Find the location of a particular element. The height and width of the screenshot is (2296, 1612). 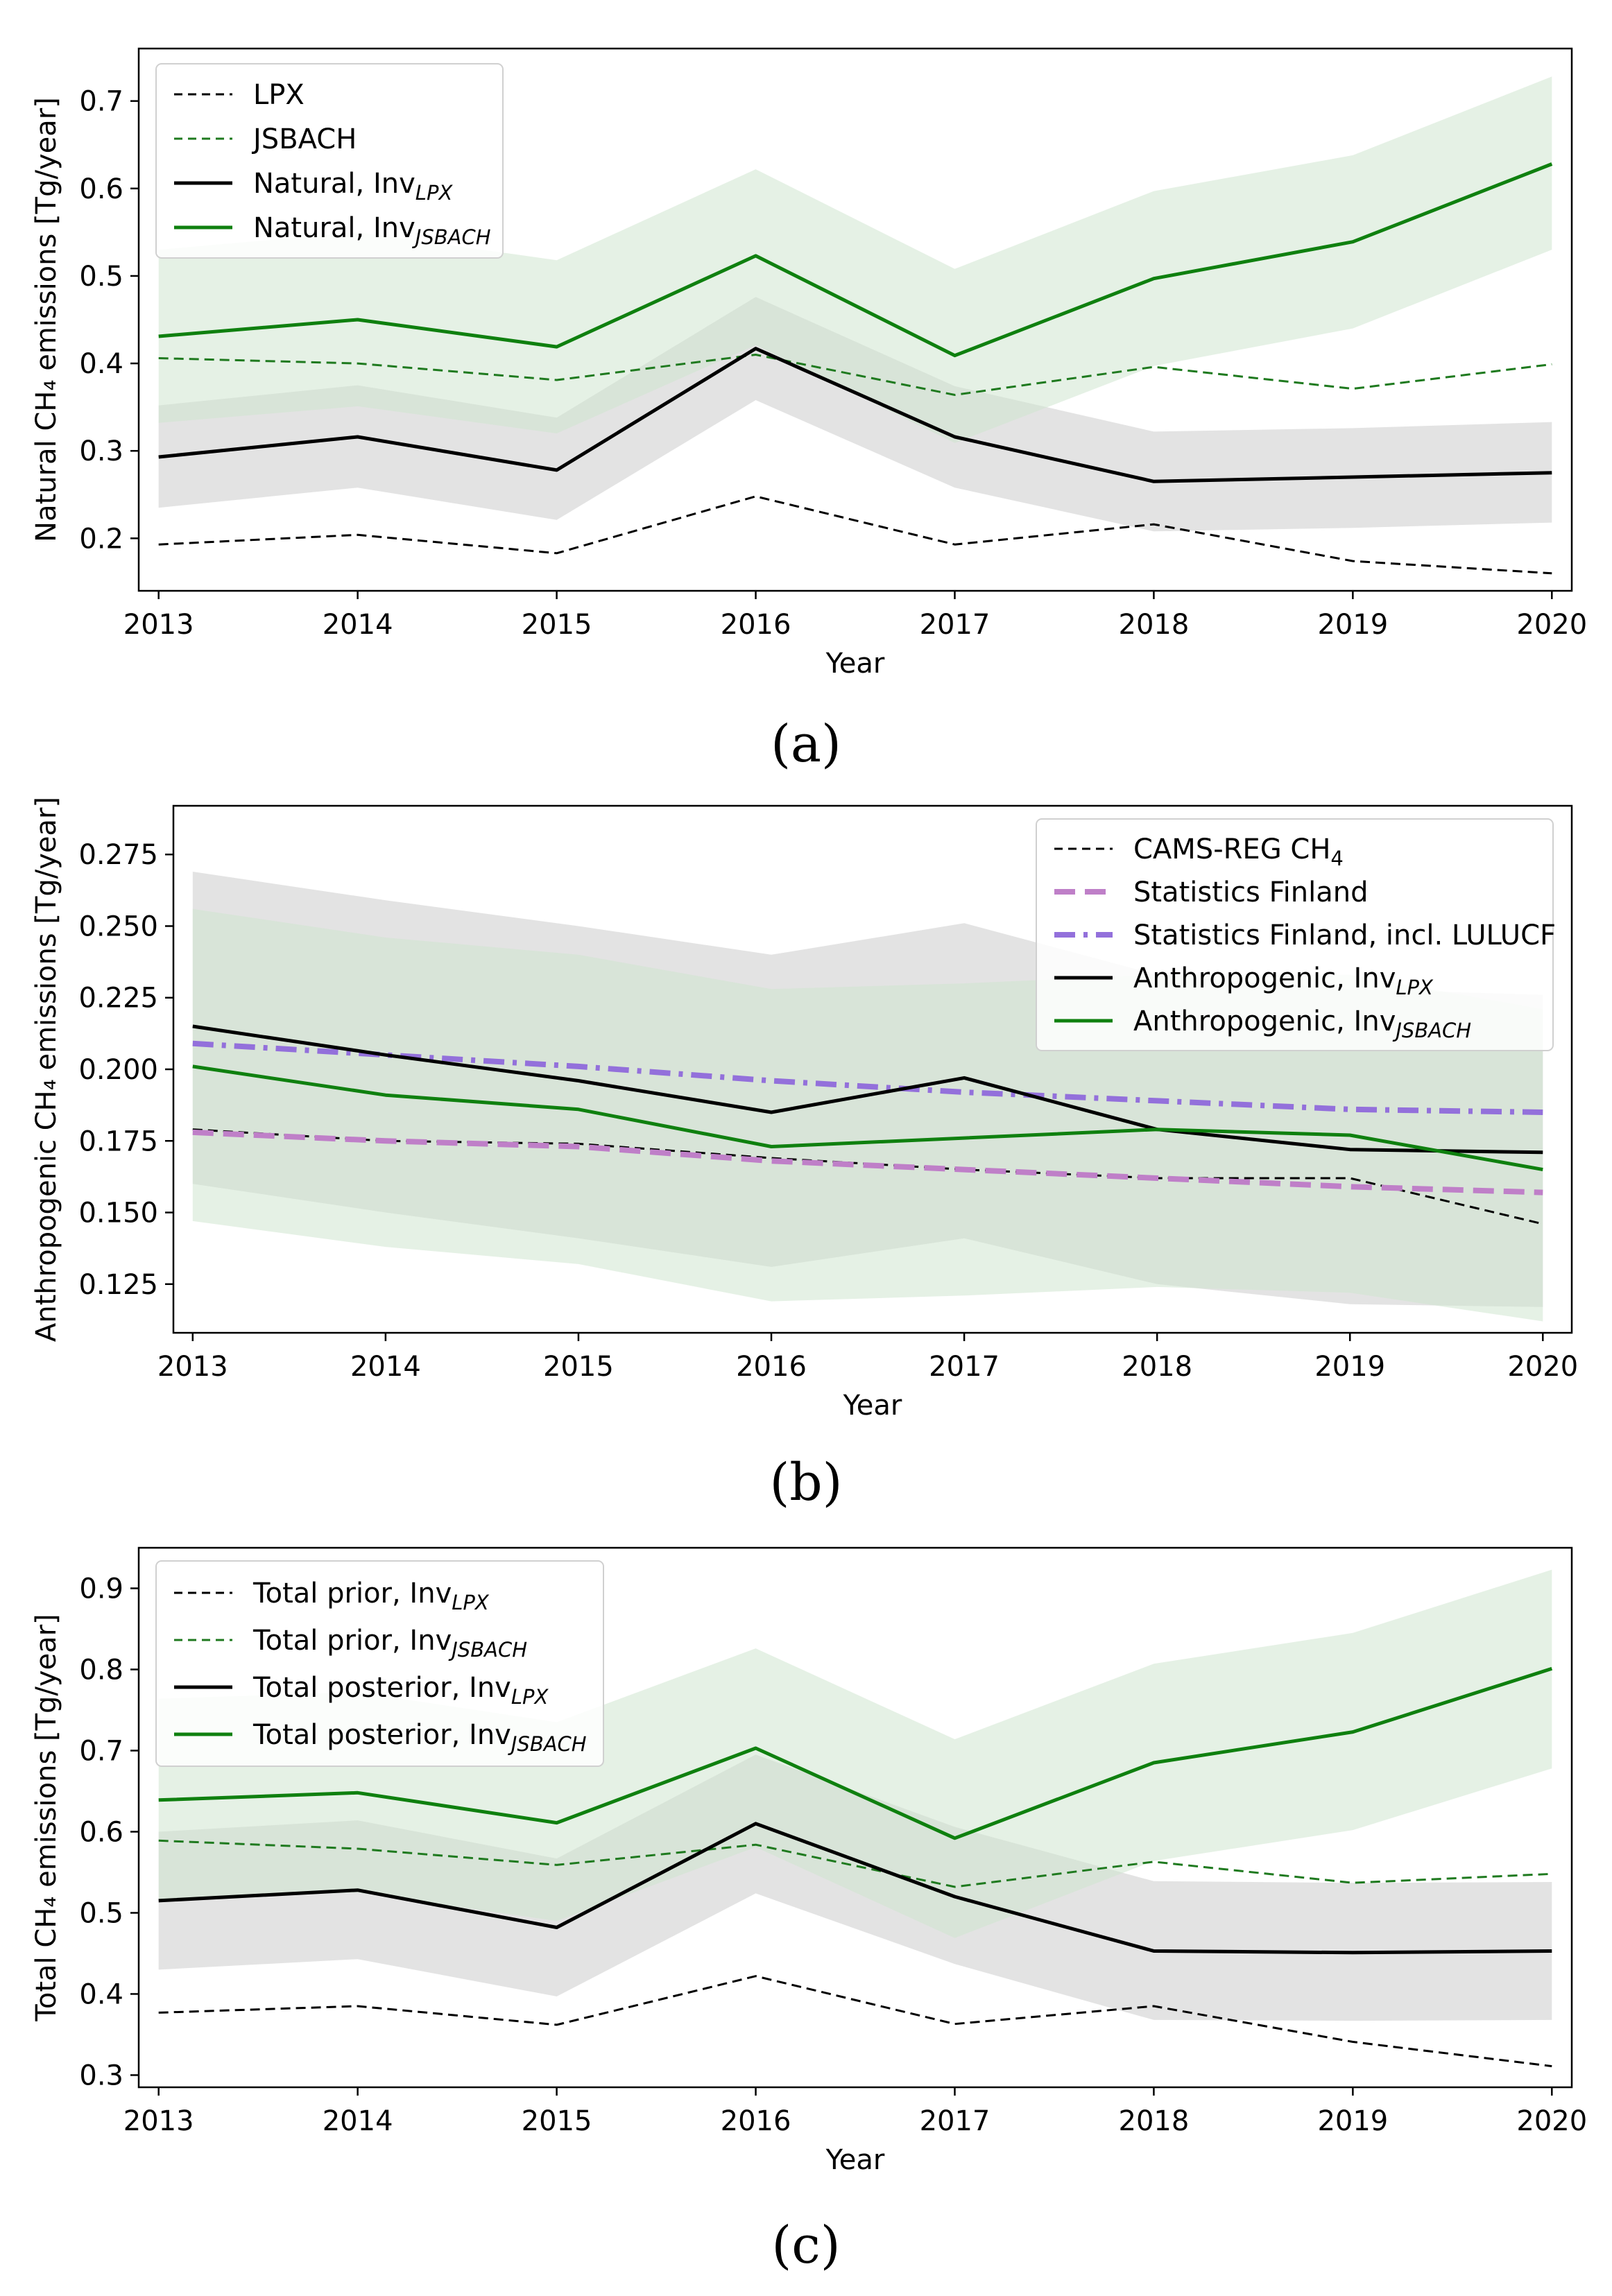

legend-label-2: Total prior, InvJSBACH is located at coordinates (389, 1643).